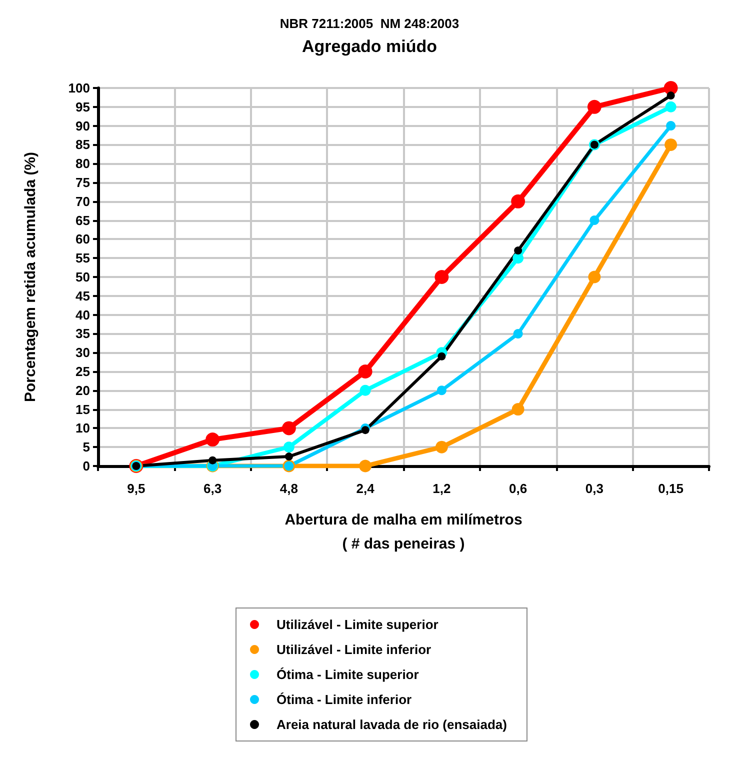  I want to click on y-axis-title: Porcentagem retida acumulada (%), so click(30, 277).